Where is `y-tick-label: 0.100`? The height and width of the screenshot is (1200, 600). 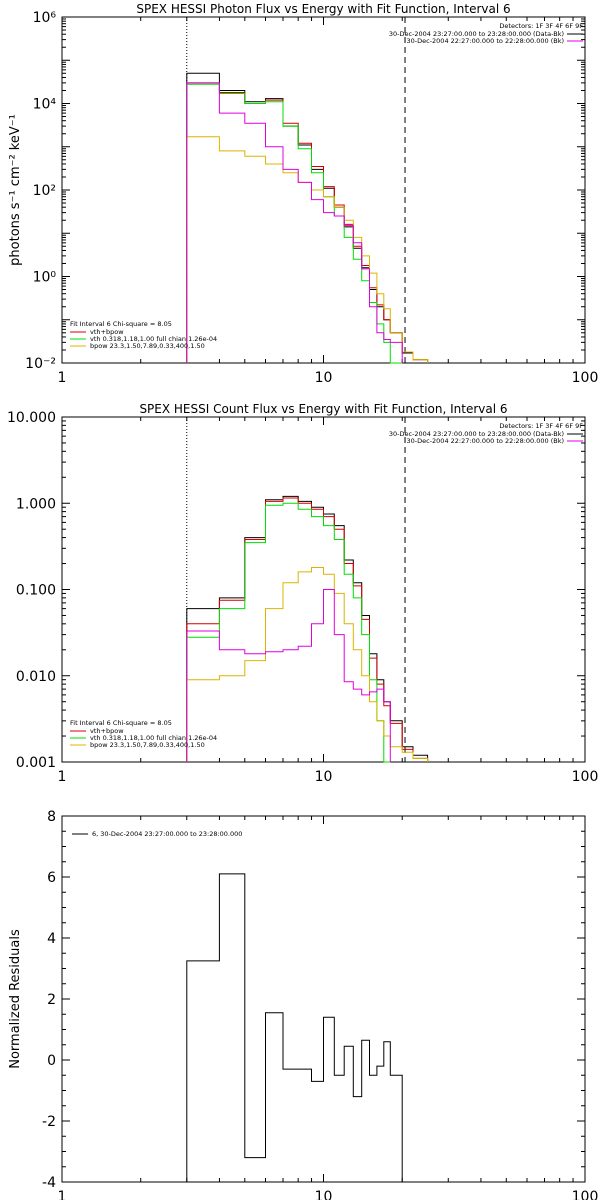 y-tick-label: 0.100 is located at coordinates (36, 591).